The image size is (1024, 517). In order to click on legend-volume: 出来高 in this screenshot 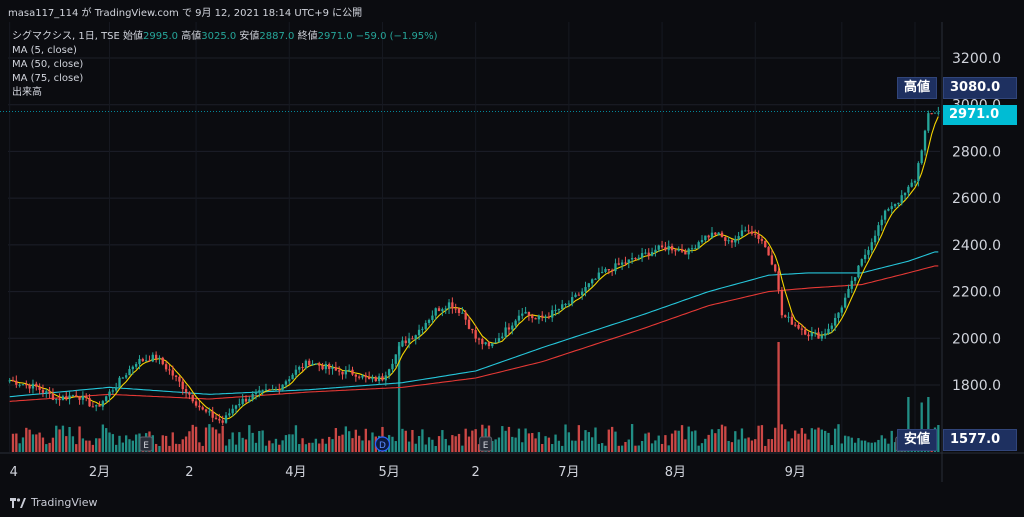, I will do `click(27, 92)`.